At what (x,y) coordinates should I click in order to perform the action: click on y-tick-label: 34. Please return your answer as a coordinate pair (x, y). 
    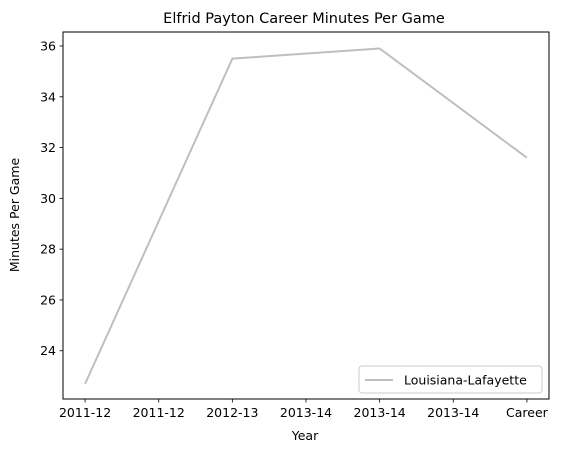
    Looking at the image, I should click on (48, 96).